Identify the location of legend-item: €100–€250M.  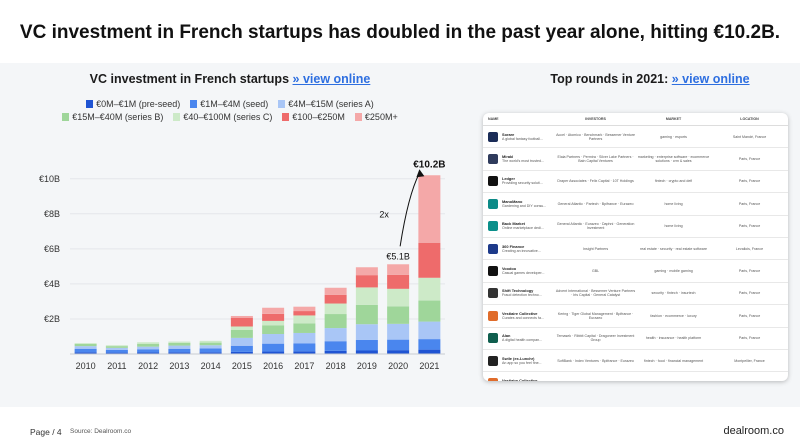
(313, 117).